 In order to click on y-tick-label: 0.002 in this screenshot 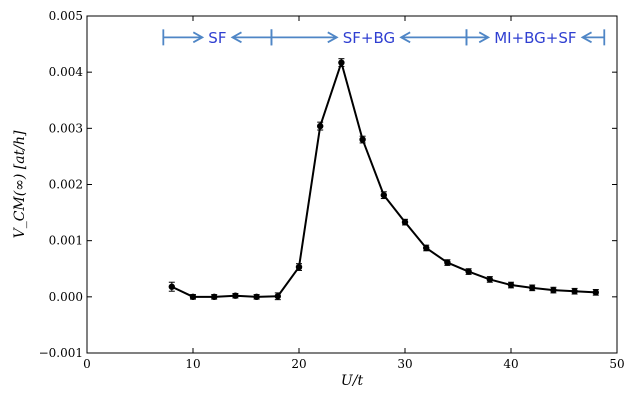, I will do `click(66, 185)`.